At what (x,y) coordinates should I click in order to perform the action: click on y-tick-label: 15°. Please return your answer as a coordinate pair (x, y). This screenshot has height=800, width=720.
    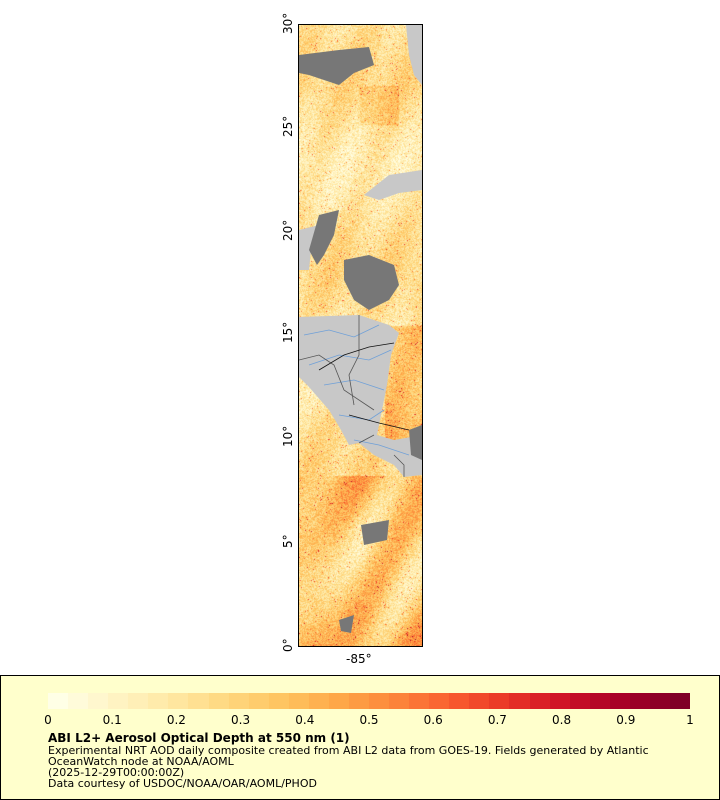
    Looking at the image, I should click on (288, 332).